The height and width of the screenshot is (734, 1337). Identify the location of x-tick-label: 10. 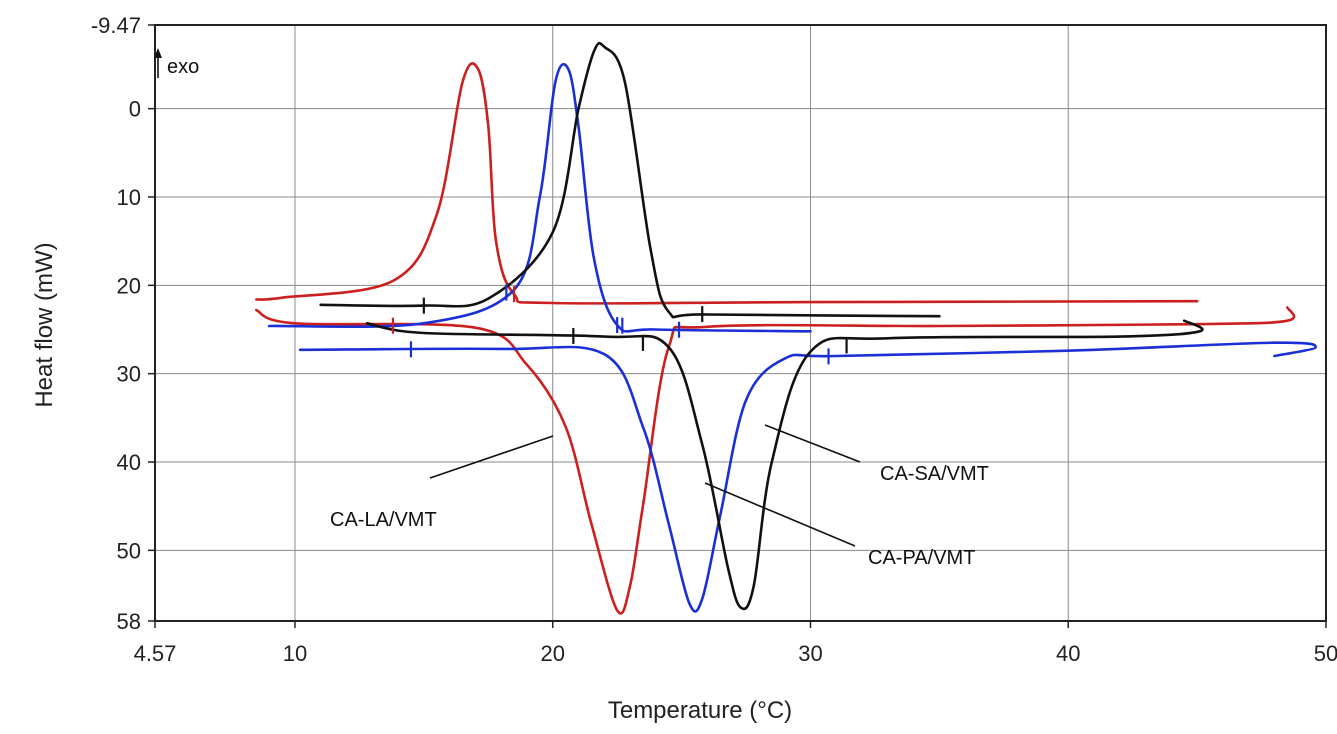
(295, 653).